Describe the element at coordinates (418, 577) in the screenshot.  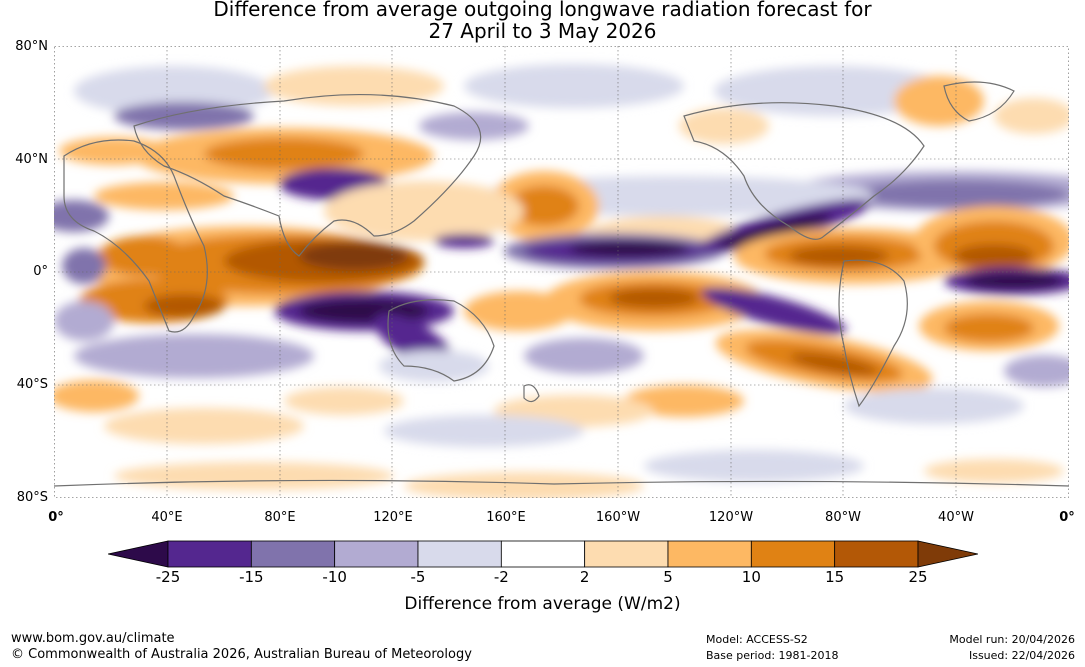
I see `colorbar-tick-label: -5` at that location.